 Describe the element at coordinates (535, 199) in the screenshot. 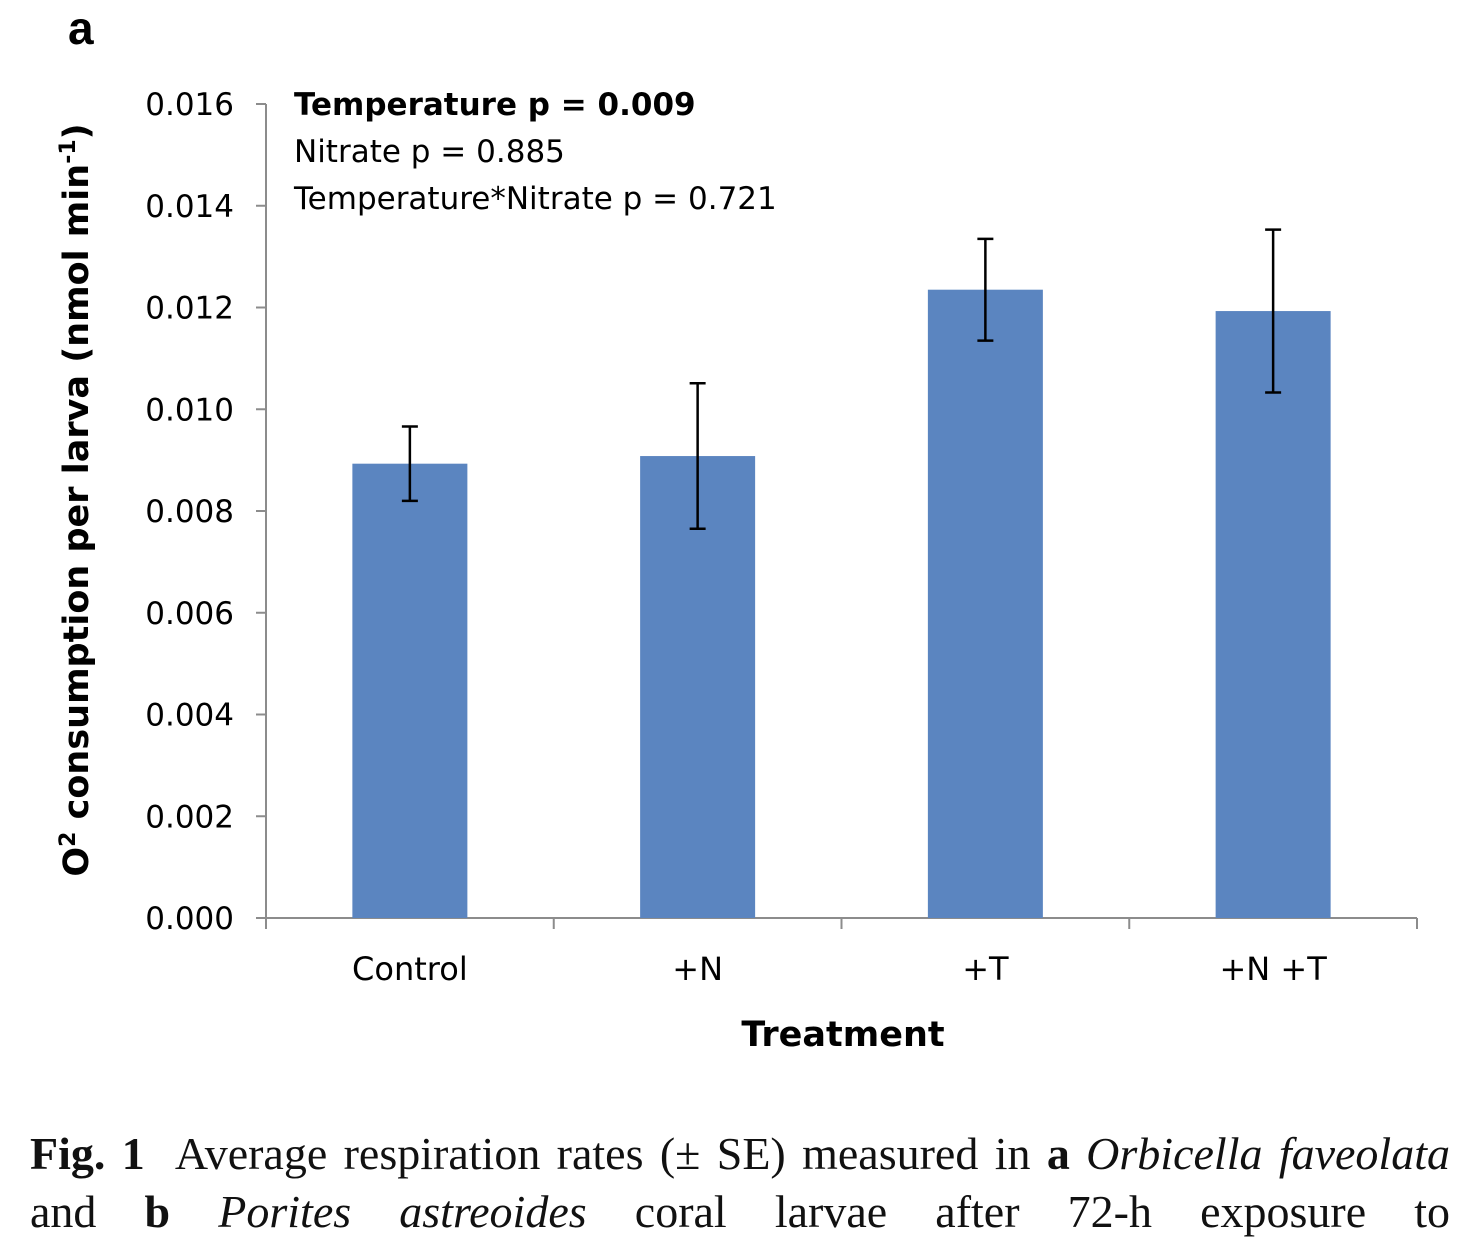

I see `annotation-interaction: Temperature*Nitrate p = 0.721` at that location.